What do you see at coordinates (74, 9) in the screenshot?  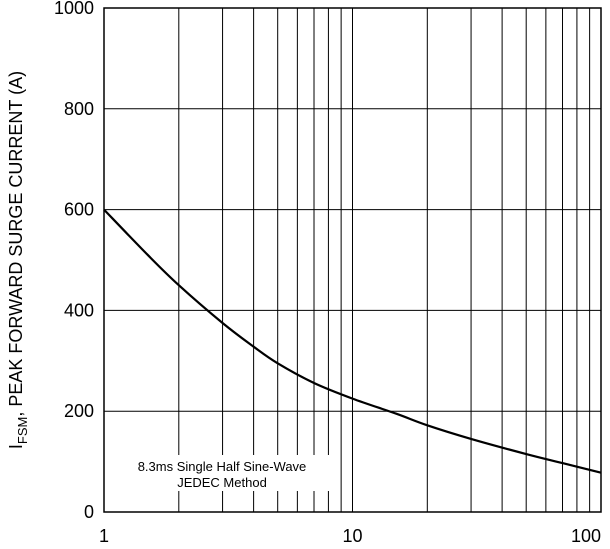 I see `y-tick-label: 1000` at bounding box center [74, 9].